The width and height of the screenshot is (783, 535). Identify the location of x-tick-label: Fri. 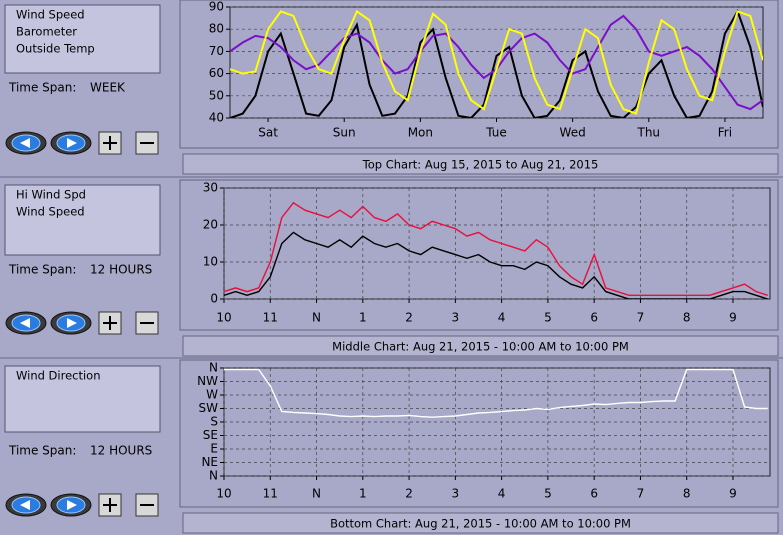
(725, 133).